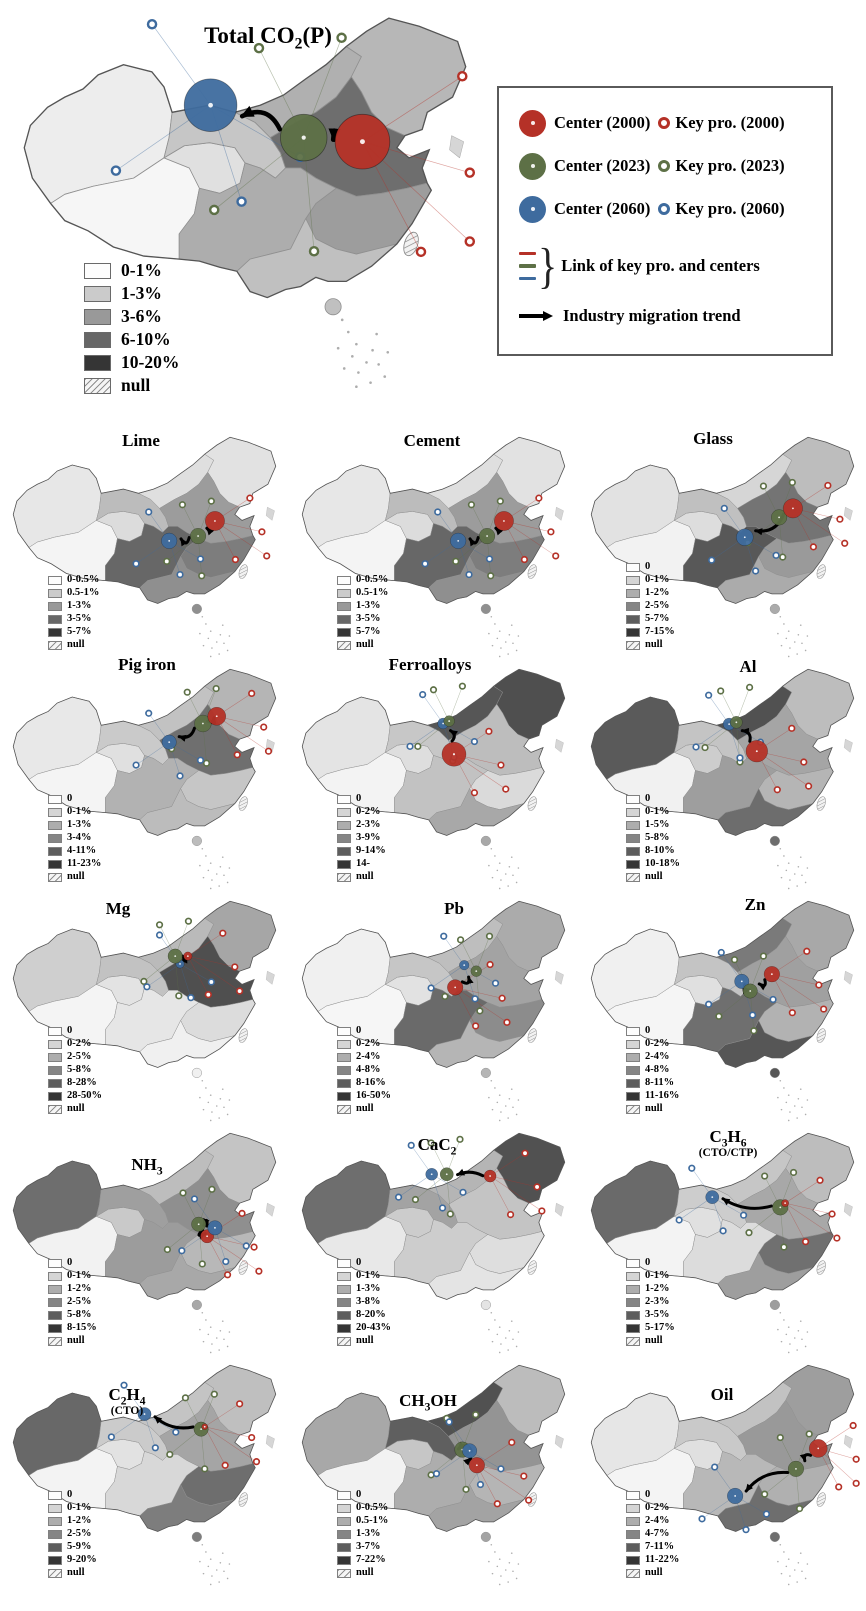 The width and height of the screenshot is (866, 1611). Describe the element at coordinates (652, 1534) in the screenshot. I see `map-legend-oil: 0 0-2% 2-4% 4-7% 7-11% 11-22% null` at that location.